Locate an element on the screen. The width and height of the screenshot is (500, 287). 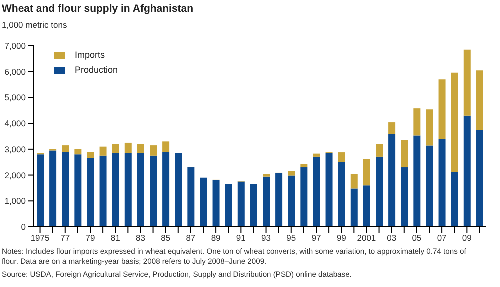
x-tick-label: 09 is located at coordinates (467, 238).